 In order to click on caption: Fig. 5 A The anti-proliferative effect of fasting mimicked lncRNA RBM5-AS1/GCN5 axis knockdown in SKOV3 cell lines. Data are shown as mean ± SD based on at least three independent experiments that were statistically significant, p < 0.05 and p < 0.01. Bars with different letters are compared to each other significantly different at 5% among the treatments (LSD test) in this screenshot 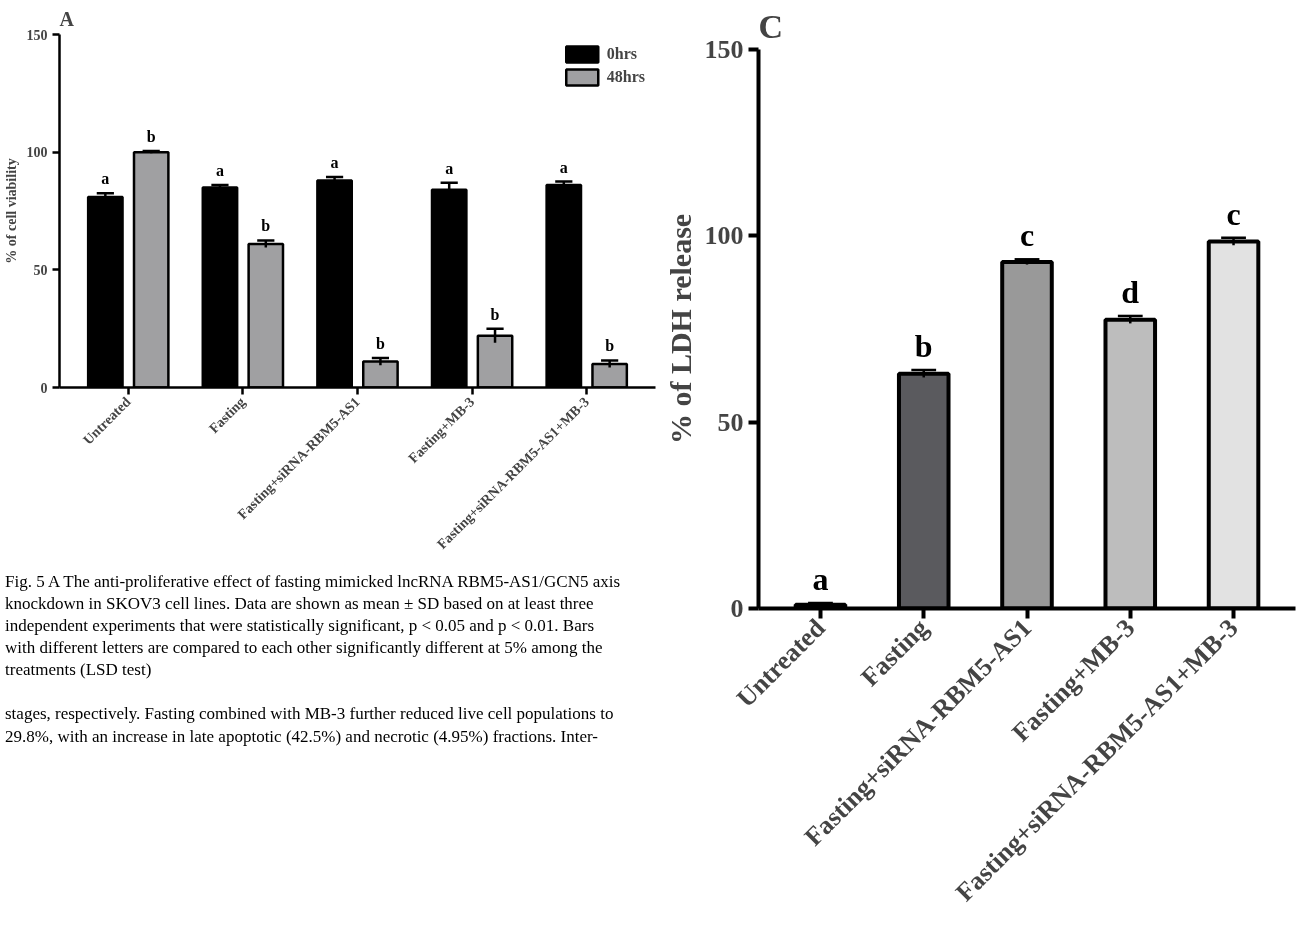, I will do `click(313, 626)`.